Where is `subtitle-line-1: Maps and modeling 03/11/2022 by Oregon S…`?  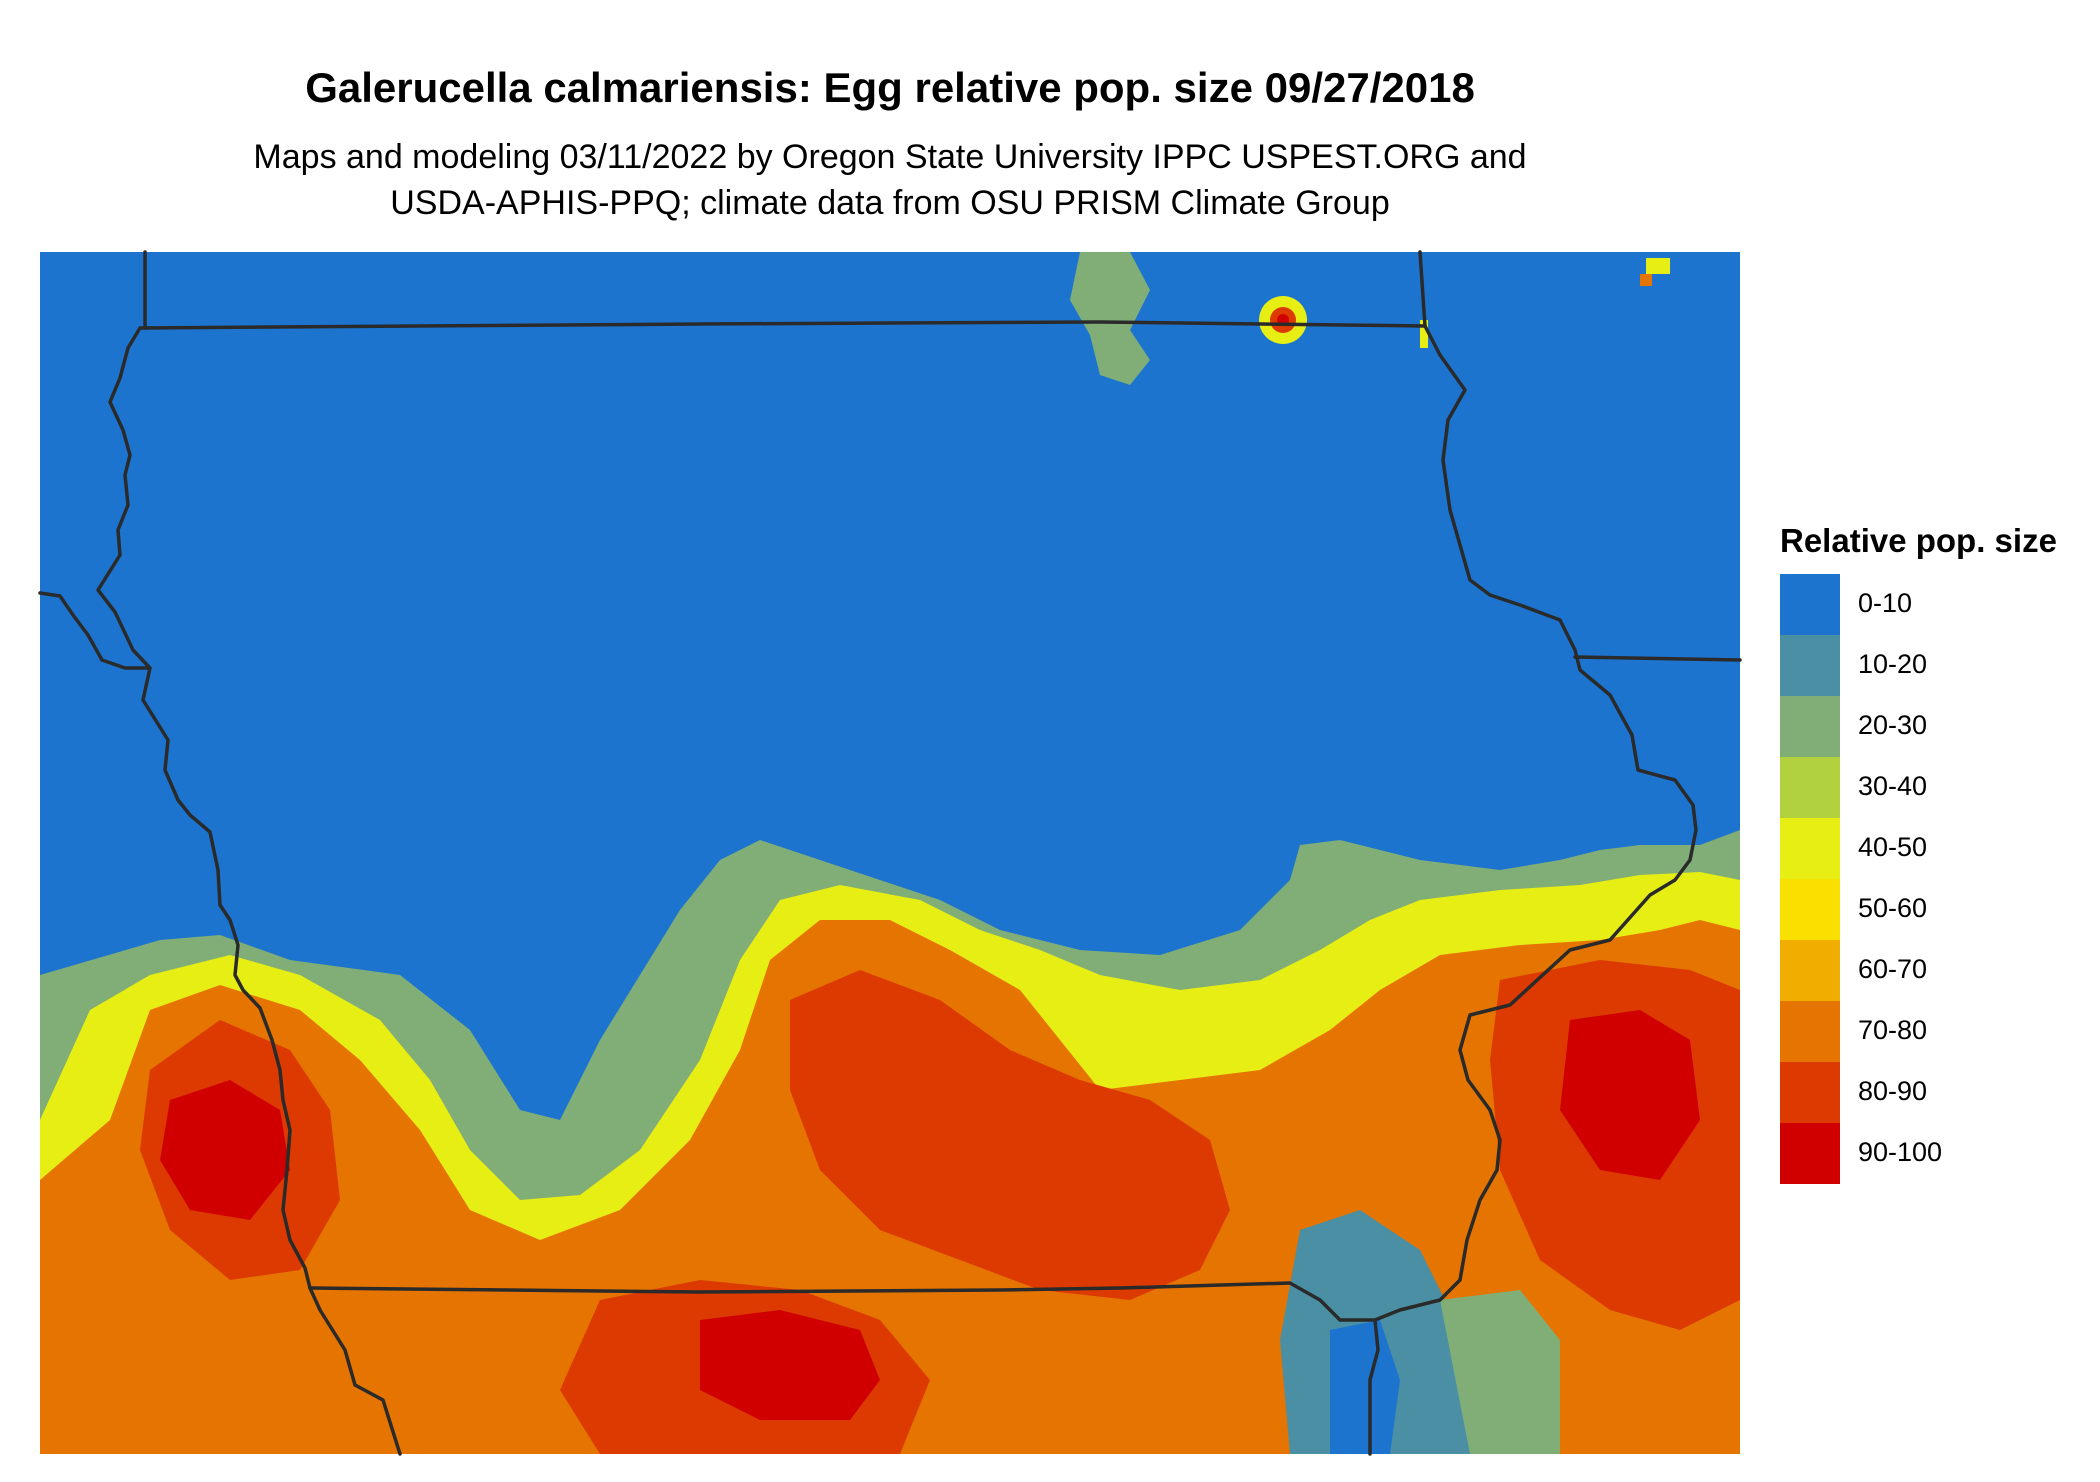
subtitle-line-1: Maps and modeling 03/11/2022 by Oregon S… is located at coordinates (890, 157).